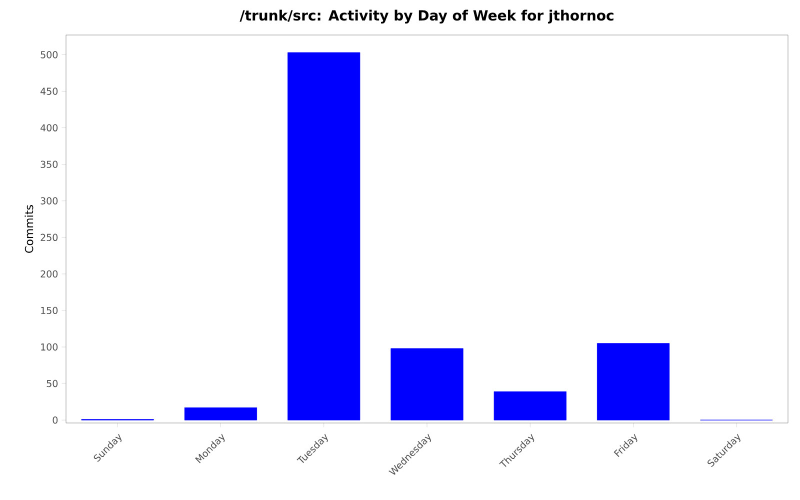 Image resolution: width=800 pixels, height=500 pixels. Describe the element at coordinates (49, 347) in the screenshot. I see `y-tick-label: 100` at that location.